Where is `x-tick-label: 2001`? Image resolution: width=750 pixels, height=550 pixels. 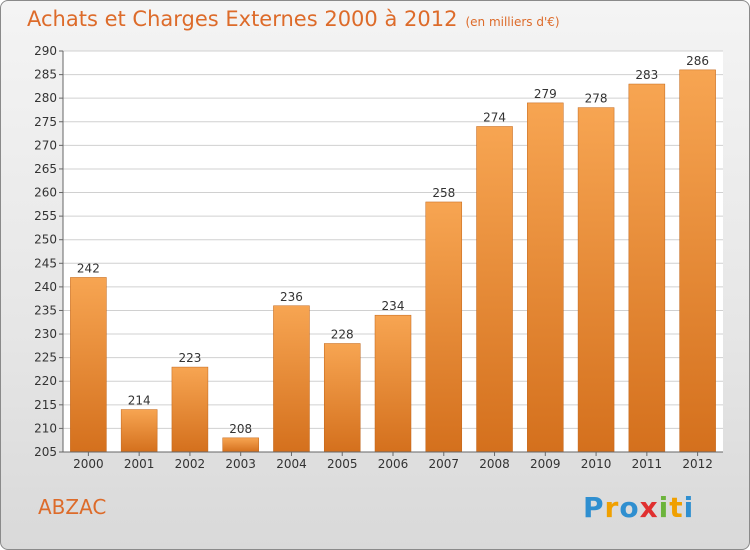
x-tick-label: 2001 is located at coordinates (139, 464).